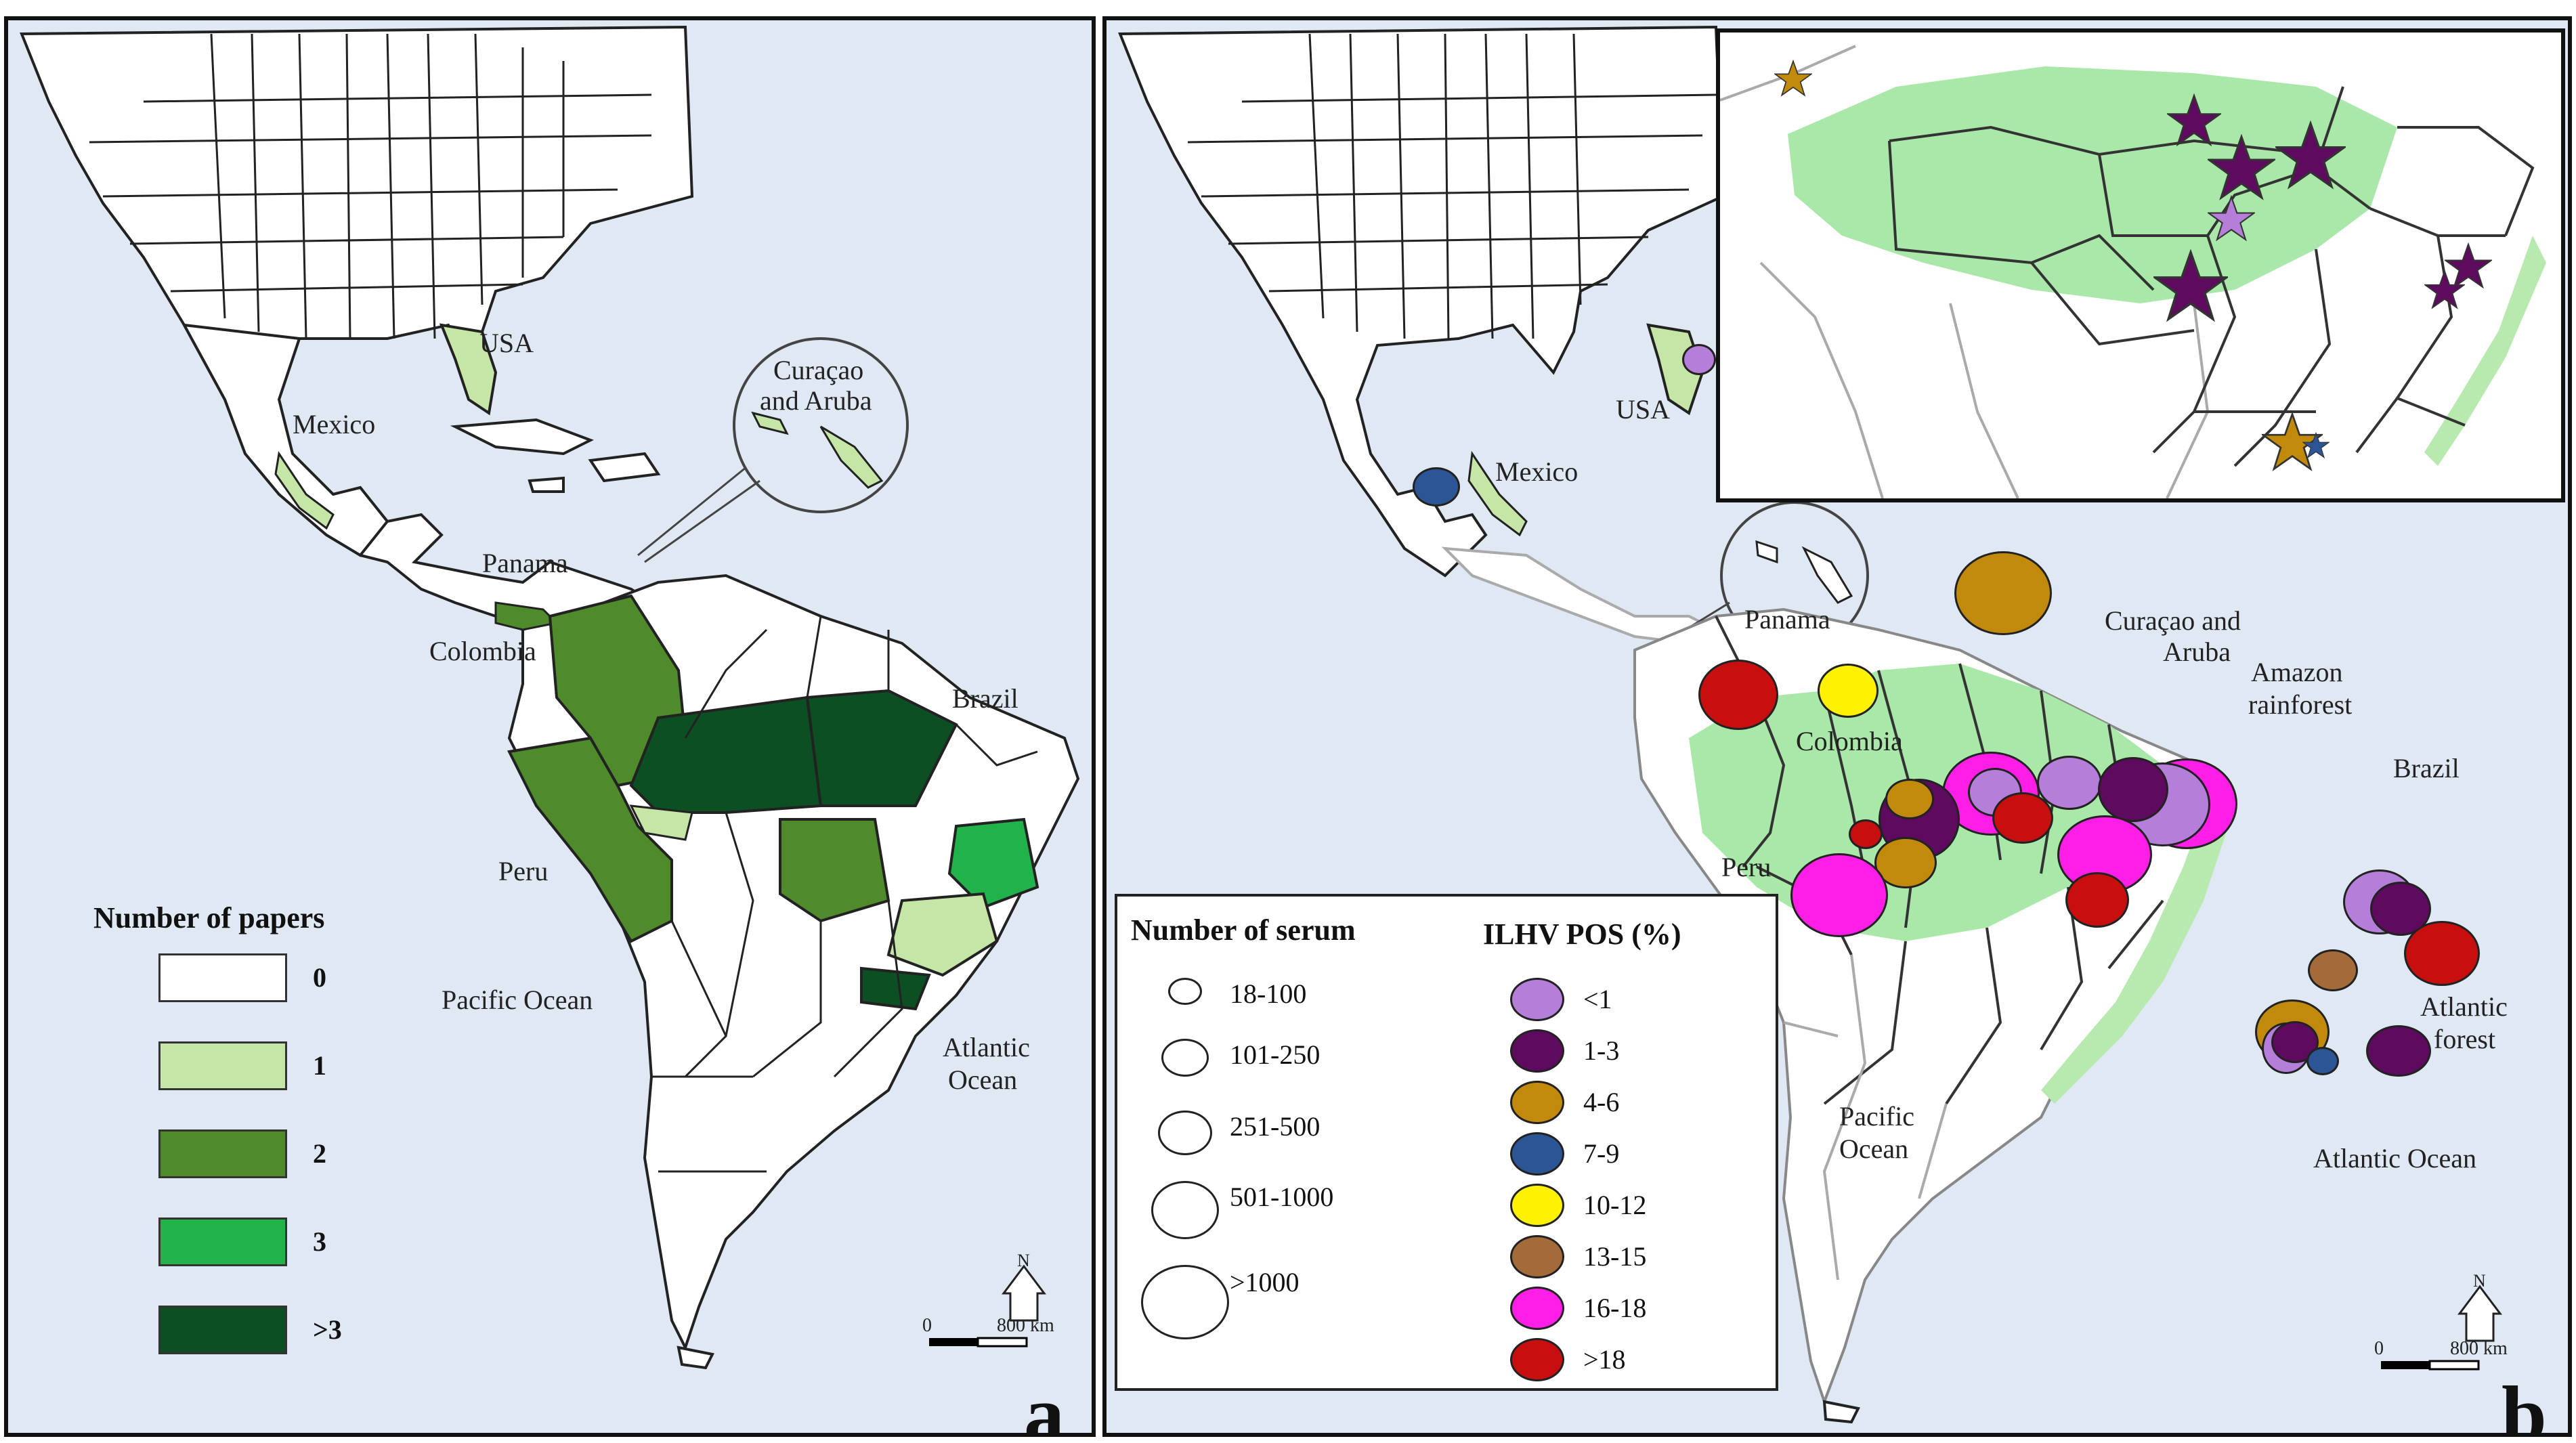 The image size is (2576, 1443). I want to click on legend-a-label: >3, so click(327, 1329).